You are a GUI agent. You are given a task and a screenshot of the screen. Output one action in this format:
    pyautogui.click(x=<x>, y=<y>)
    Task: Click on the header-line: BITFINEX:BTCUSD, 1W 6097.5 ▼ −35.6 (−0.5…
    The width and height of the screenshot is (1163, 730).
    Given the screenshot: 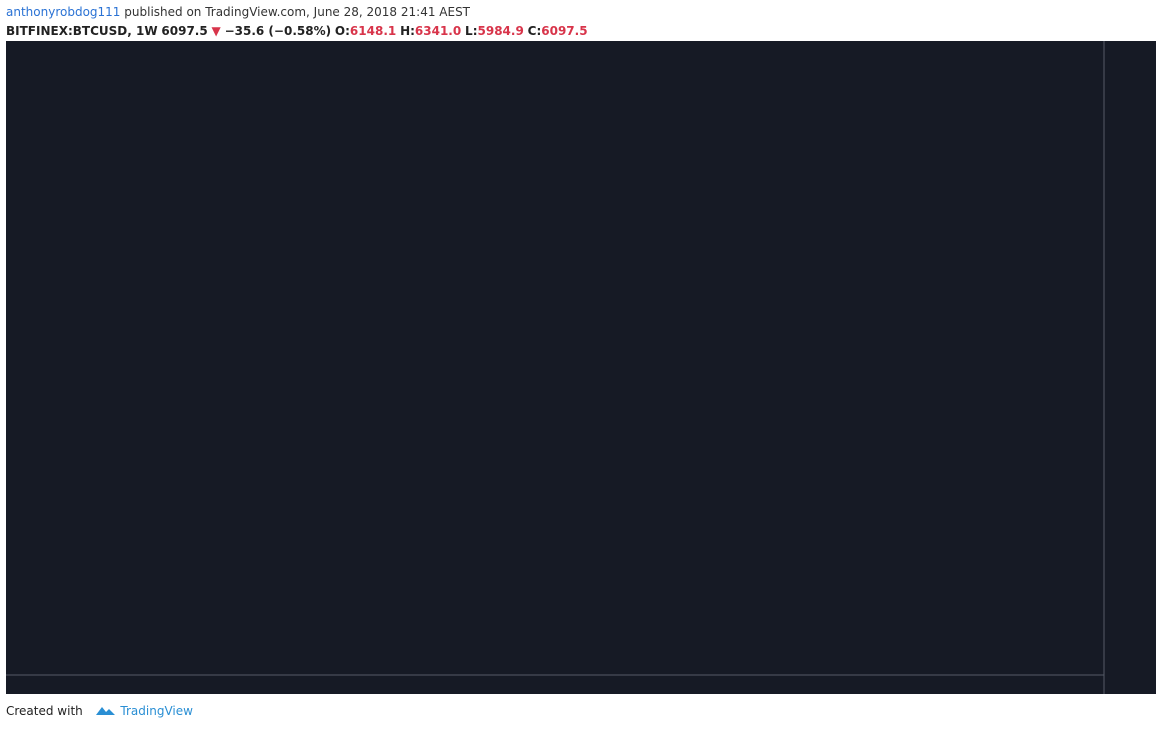 What is the action you would take?
    pyautogui.click(x=297, y=31)
    